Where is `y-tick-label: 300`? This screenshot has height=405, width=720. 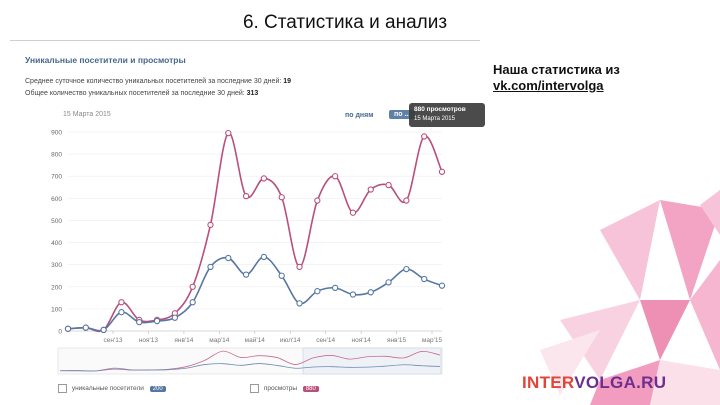
y-tick-label: 300 is located at coordinates (56, 265).